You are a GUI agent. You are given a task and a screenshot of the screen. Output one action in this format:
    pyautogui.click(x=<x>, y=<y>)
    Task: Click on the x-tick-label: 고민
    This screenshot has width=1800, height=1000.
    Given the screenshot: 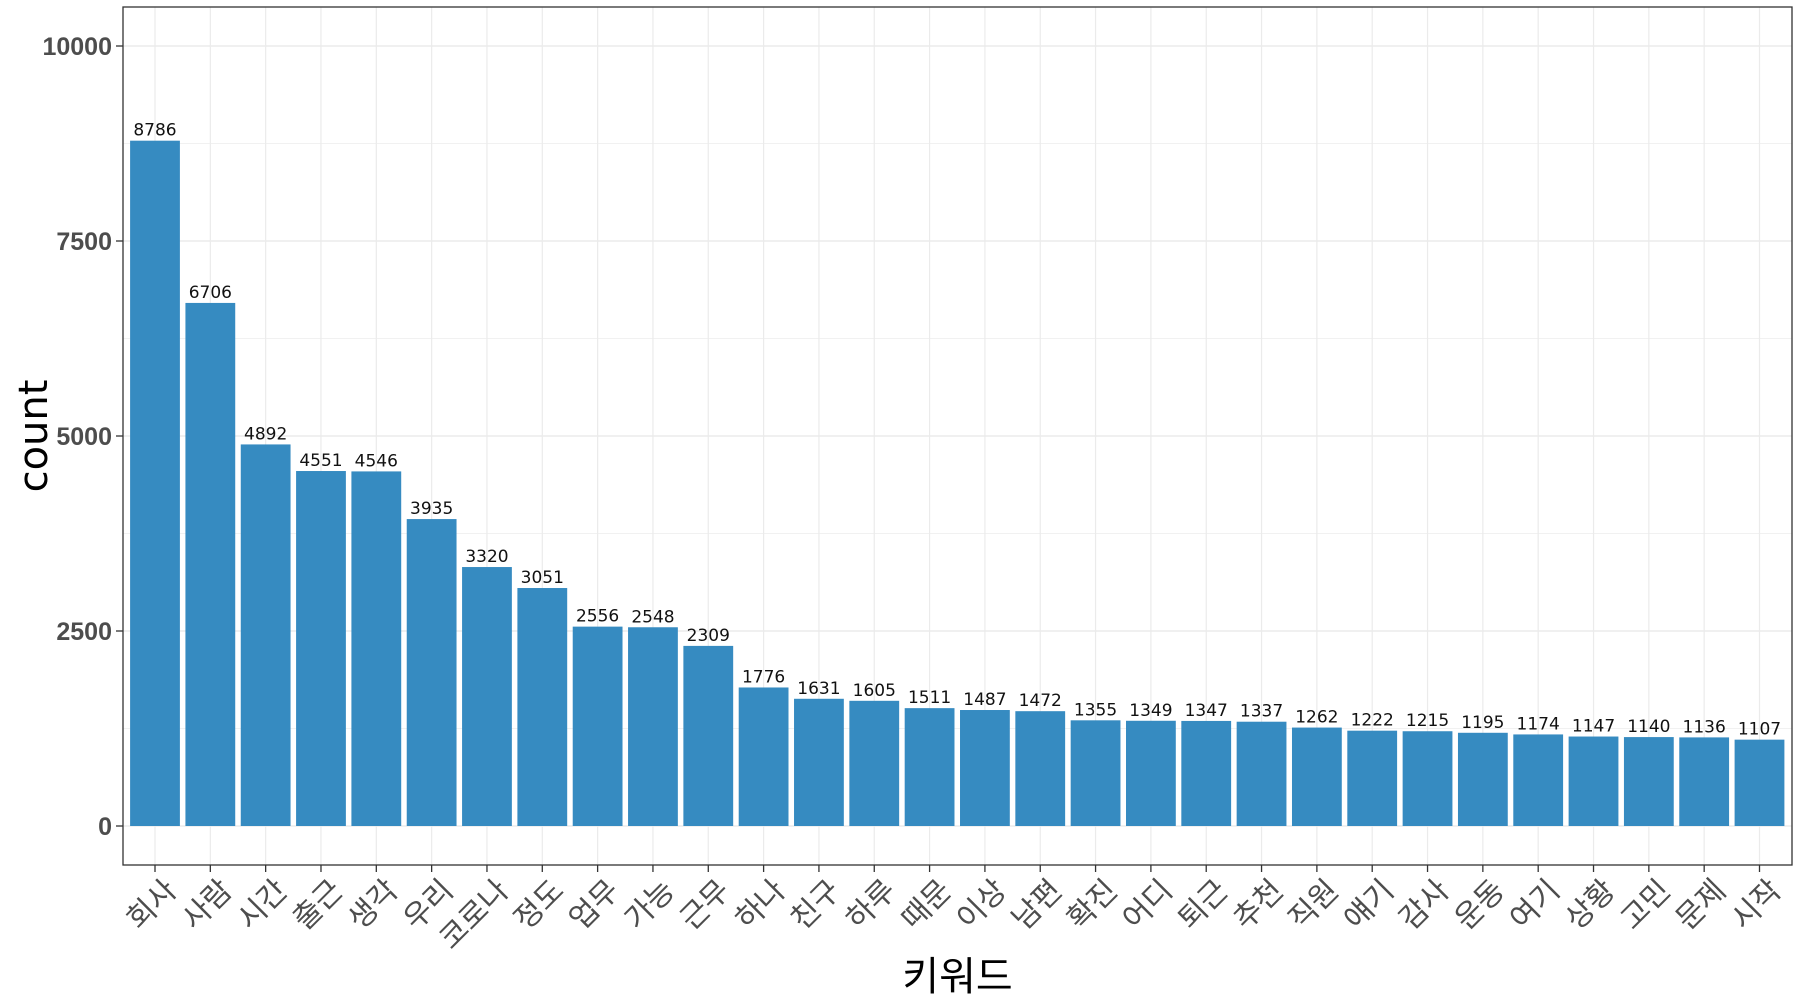 What is the action you would take?
    pyautogui.click(x=1646, y=905)
    